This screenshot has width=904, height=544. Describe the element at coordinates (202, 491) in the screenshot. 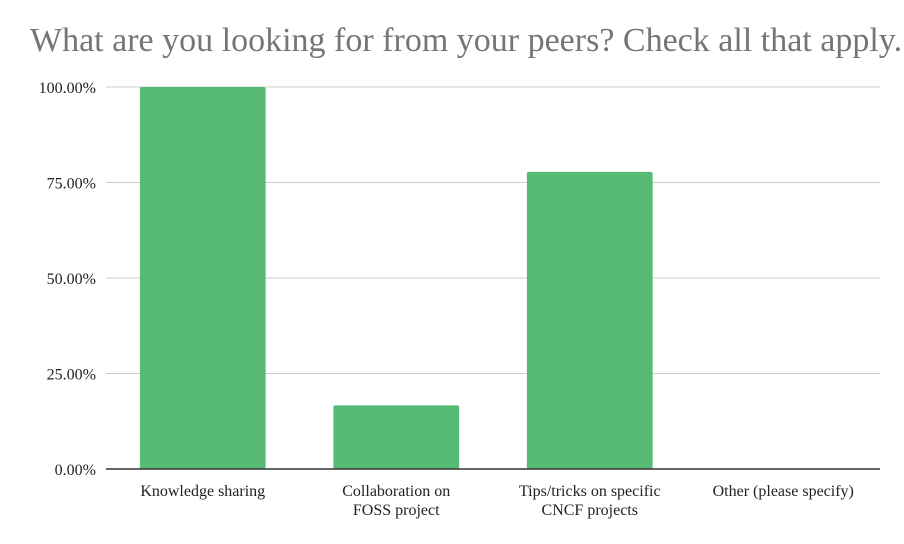

I see `x-tick-label: Knowledge sharing` at that location.